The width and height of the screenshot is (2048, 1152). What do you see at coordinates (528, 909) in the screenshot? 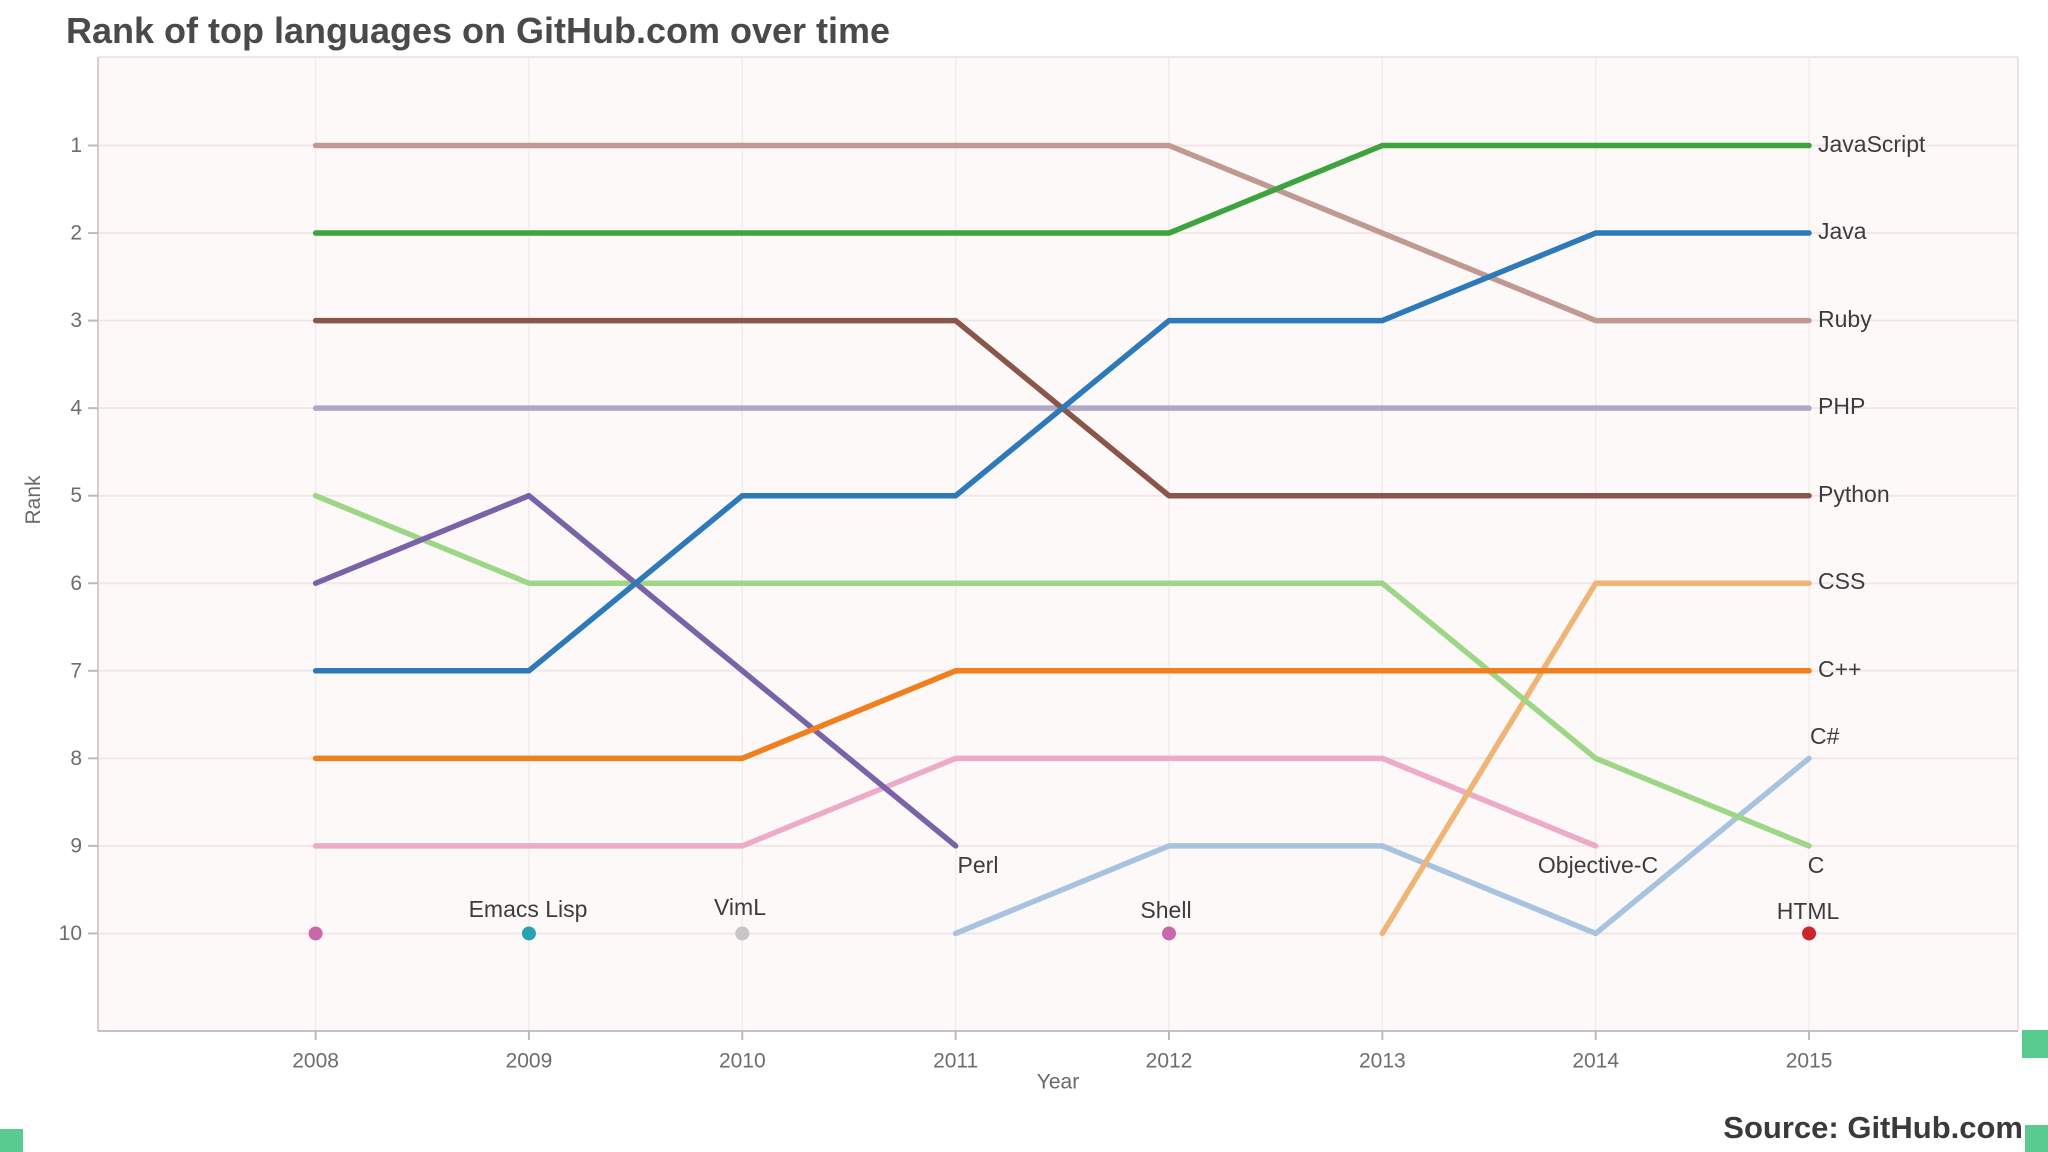
I see `label-emacs-lisp: Emacs Lisp` at bounding box center [528, 909].